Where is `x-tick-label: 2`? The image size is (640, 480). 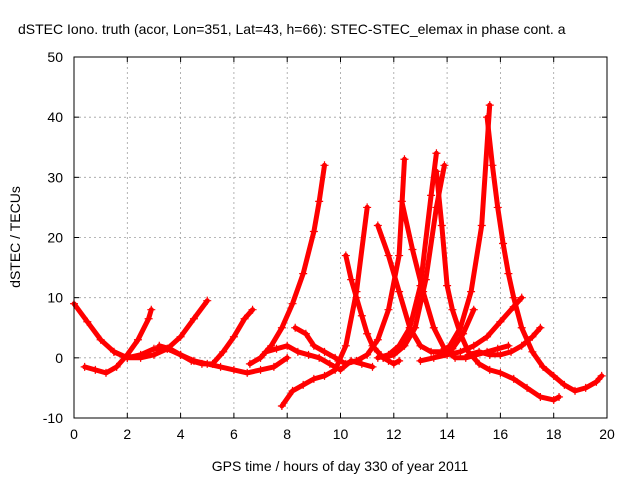
x-tick-label: 2 is located at coordinates (127, 434).